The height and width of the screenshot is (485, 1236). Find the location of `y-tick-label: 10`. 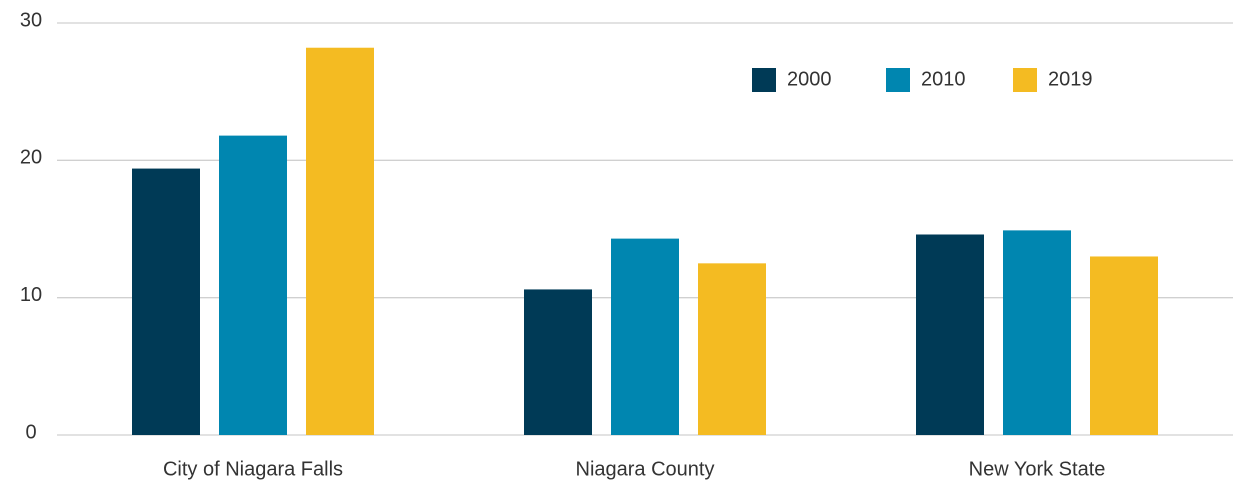

y-tick-label: 10 is located at coordinates (31, 295).